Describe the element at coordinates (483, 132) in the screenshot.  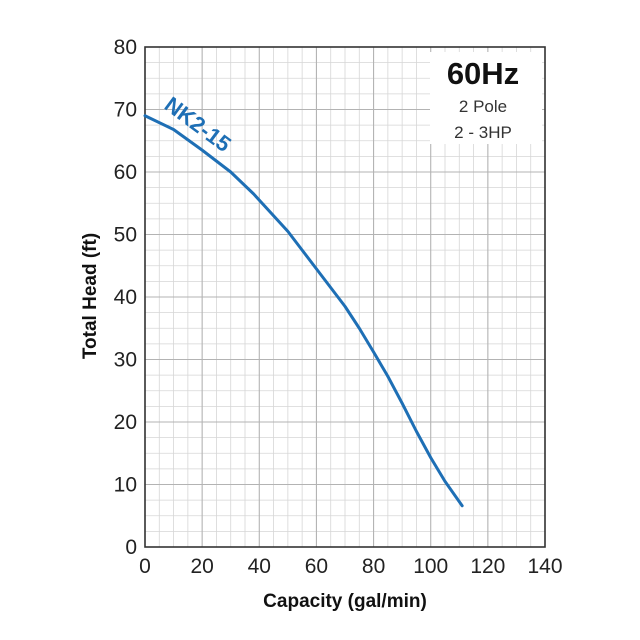
I see `legend-line-2: 2 - 3HP` at that location.